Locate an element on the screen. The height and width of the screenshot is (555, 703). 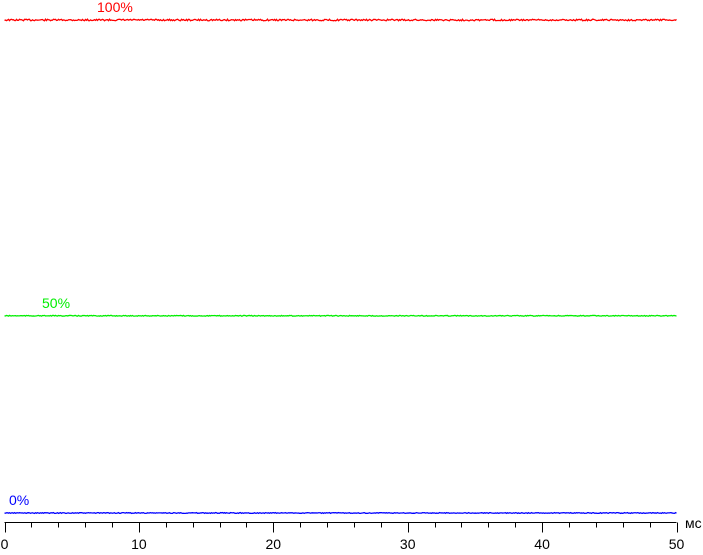
x-axis: 0 10 20 30 40 50 is located at coordinates (343, 537).